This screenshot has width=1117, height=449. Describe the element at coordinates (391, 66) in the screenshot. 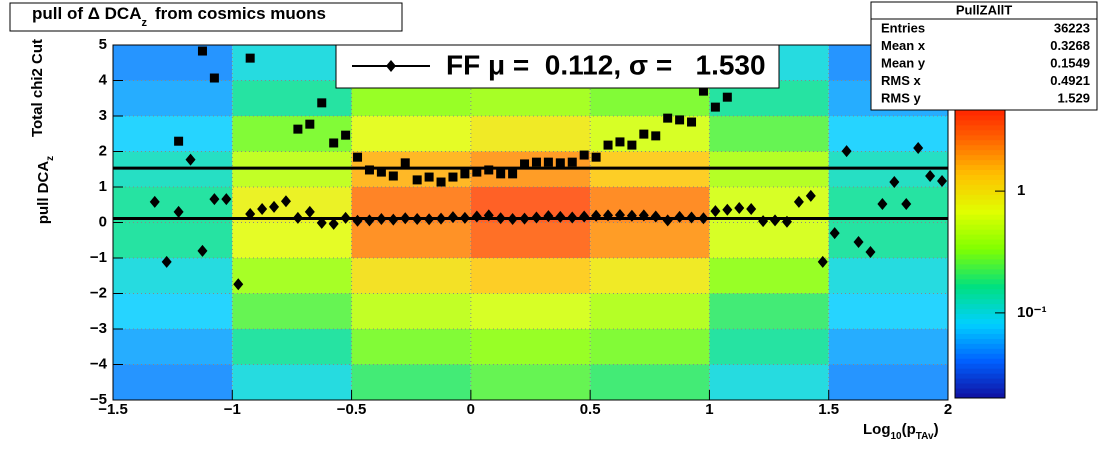

I see `legend-marker` at that location.